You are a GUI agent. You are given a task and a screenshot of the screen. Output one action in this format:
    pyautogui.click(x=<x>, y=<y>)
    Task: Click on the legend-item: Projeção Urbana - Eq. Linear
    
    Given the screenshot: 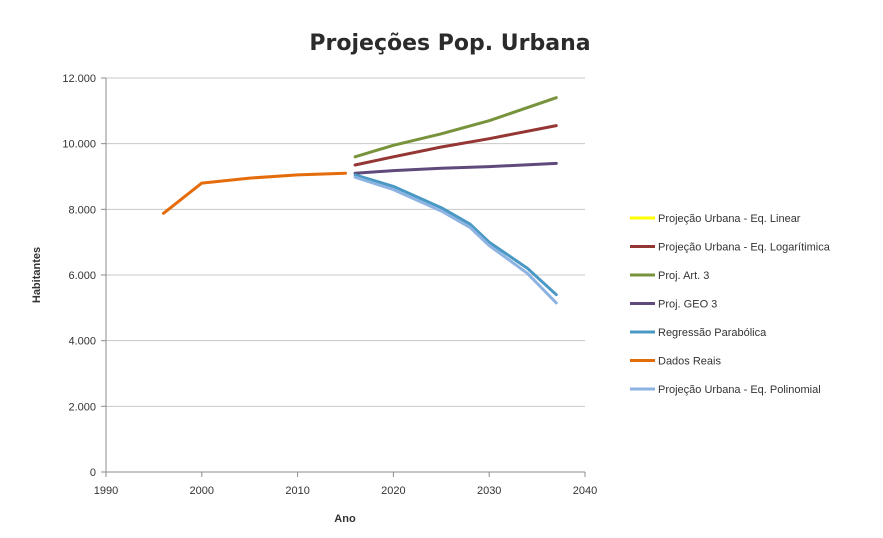 What is the action you would take?
    pyautogui.click(x=715, y=219)
    